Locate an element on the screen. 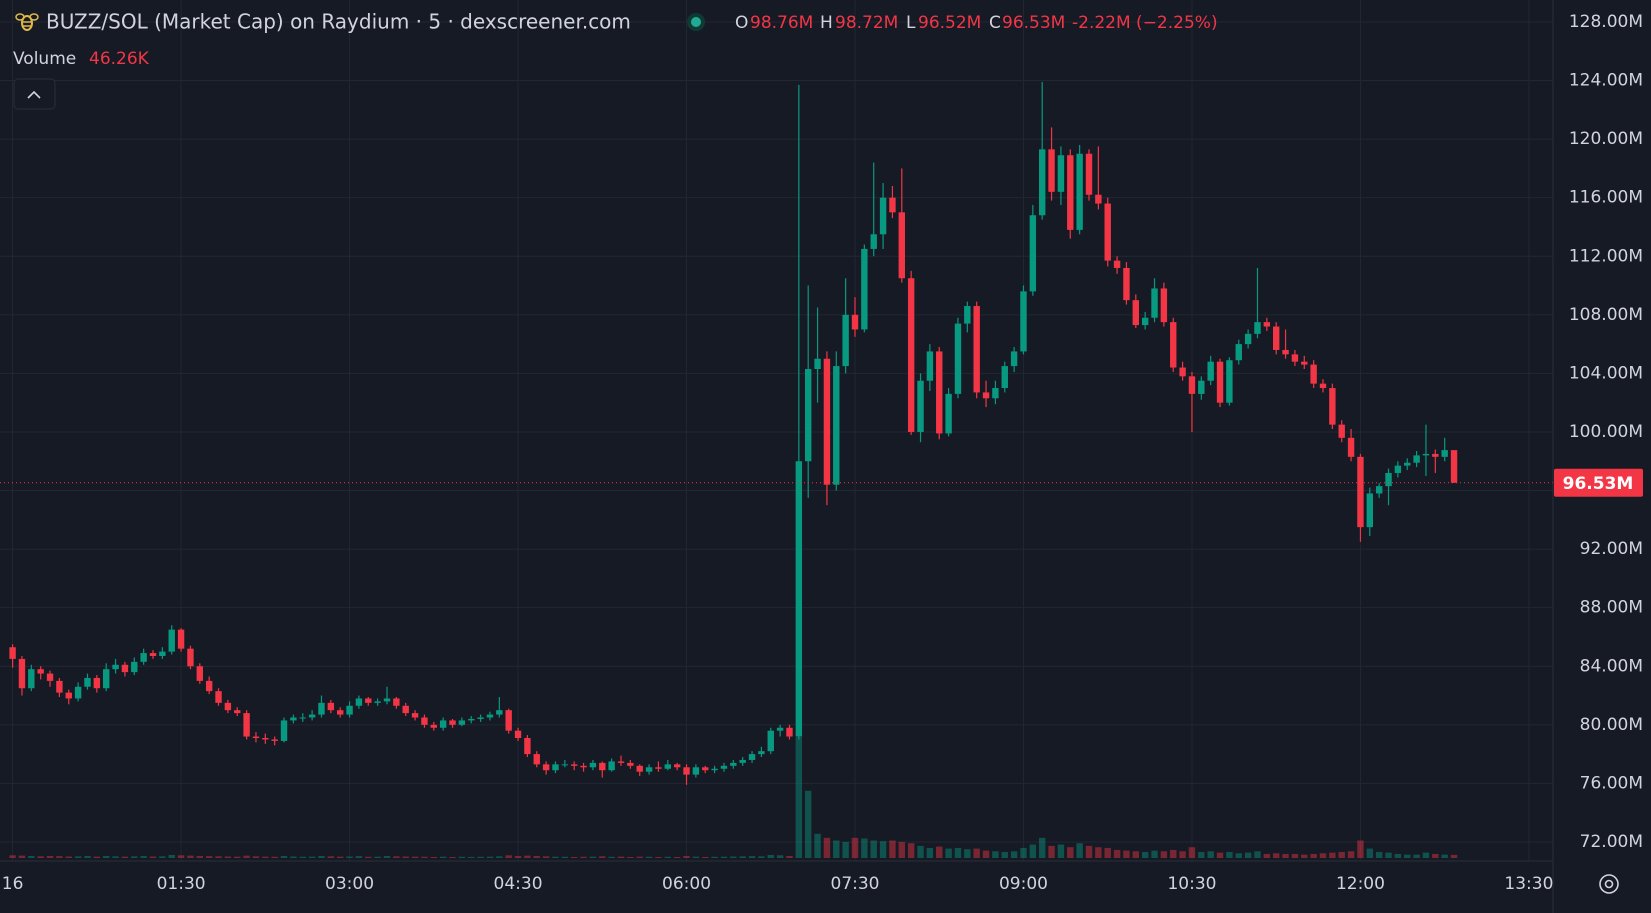  y-tick-label: 128.00M is located at coordinates (1606, 22).